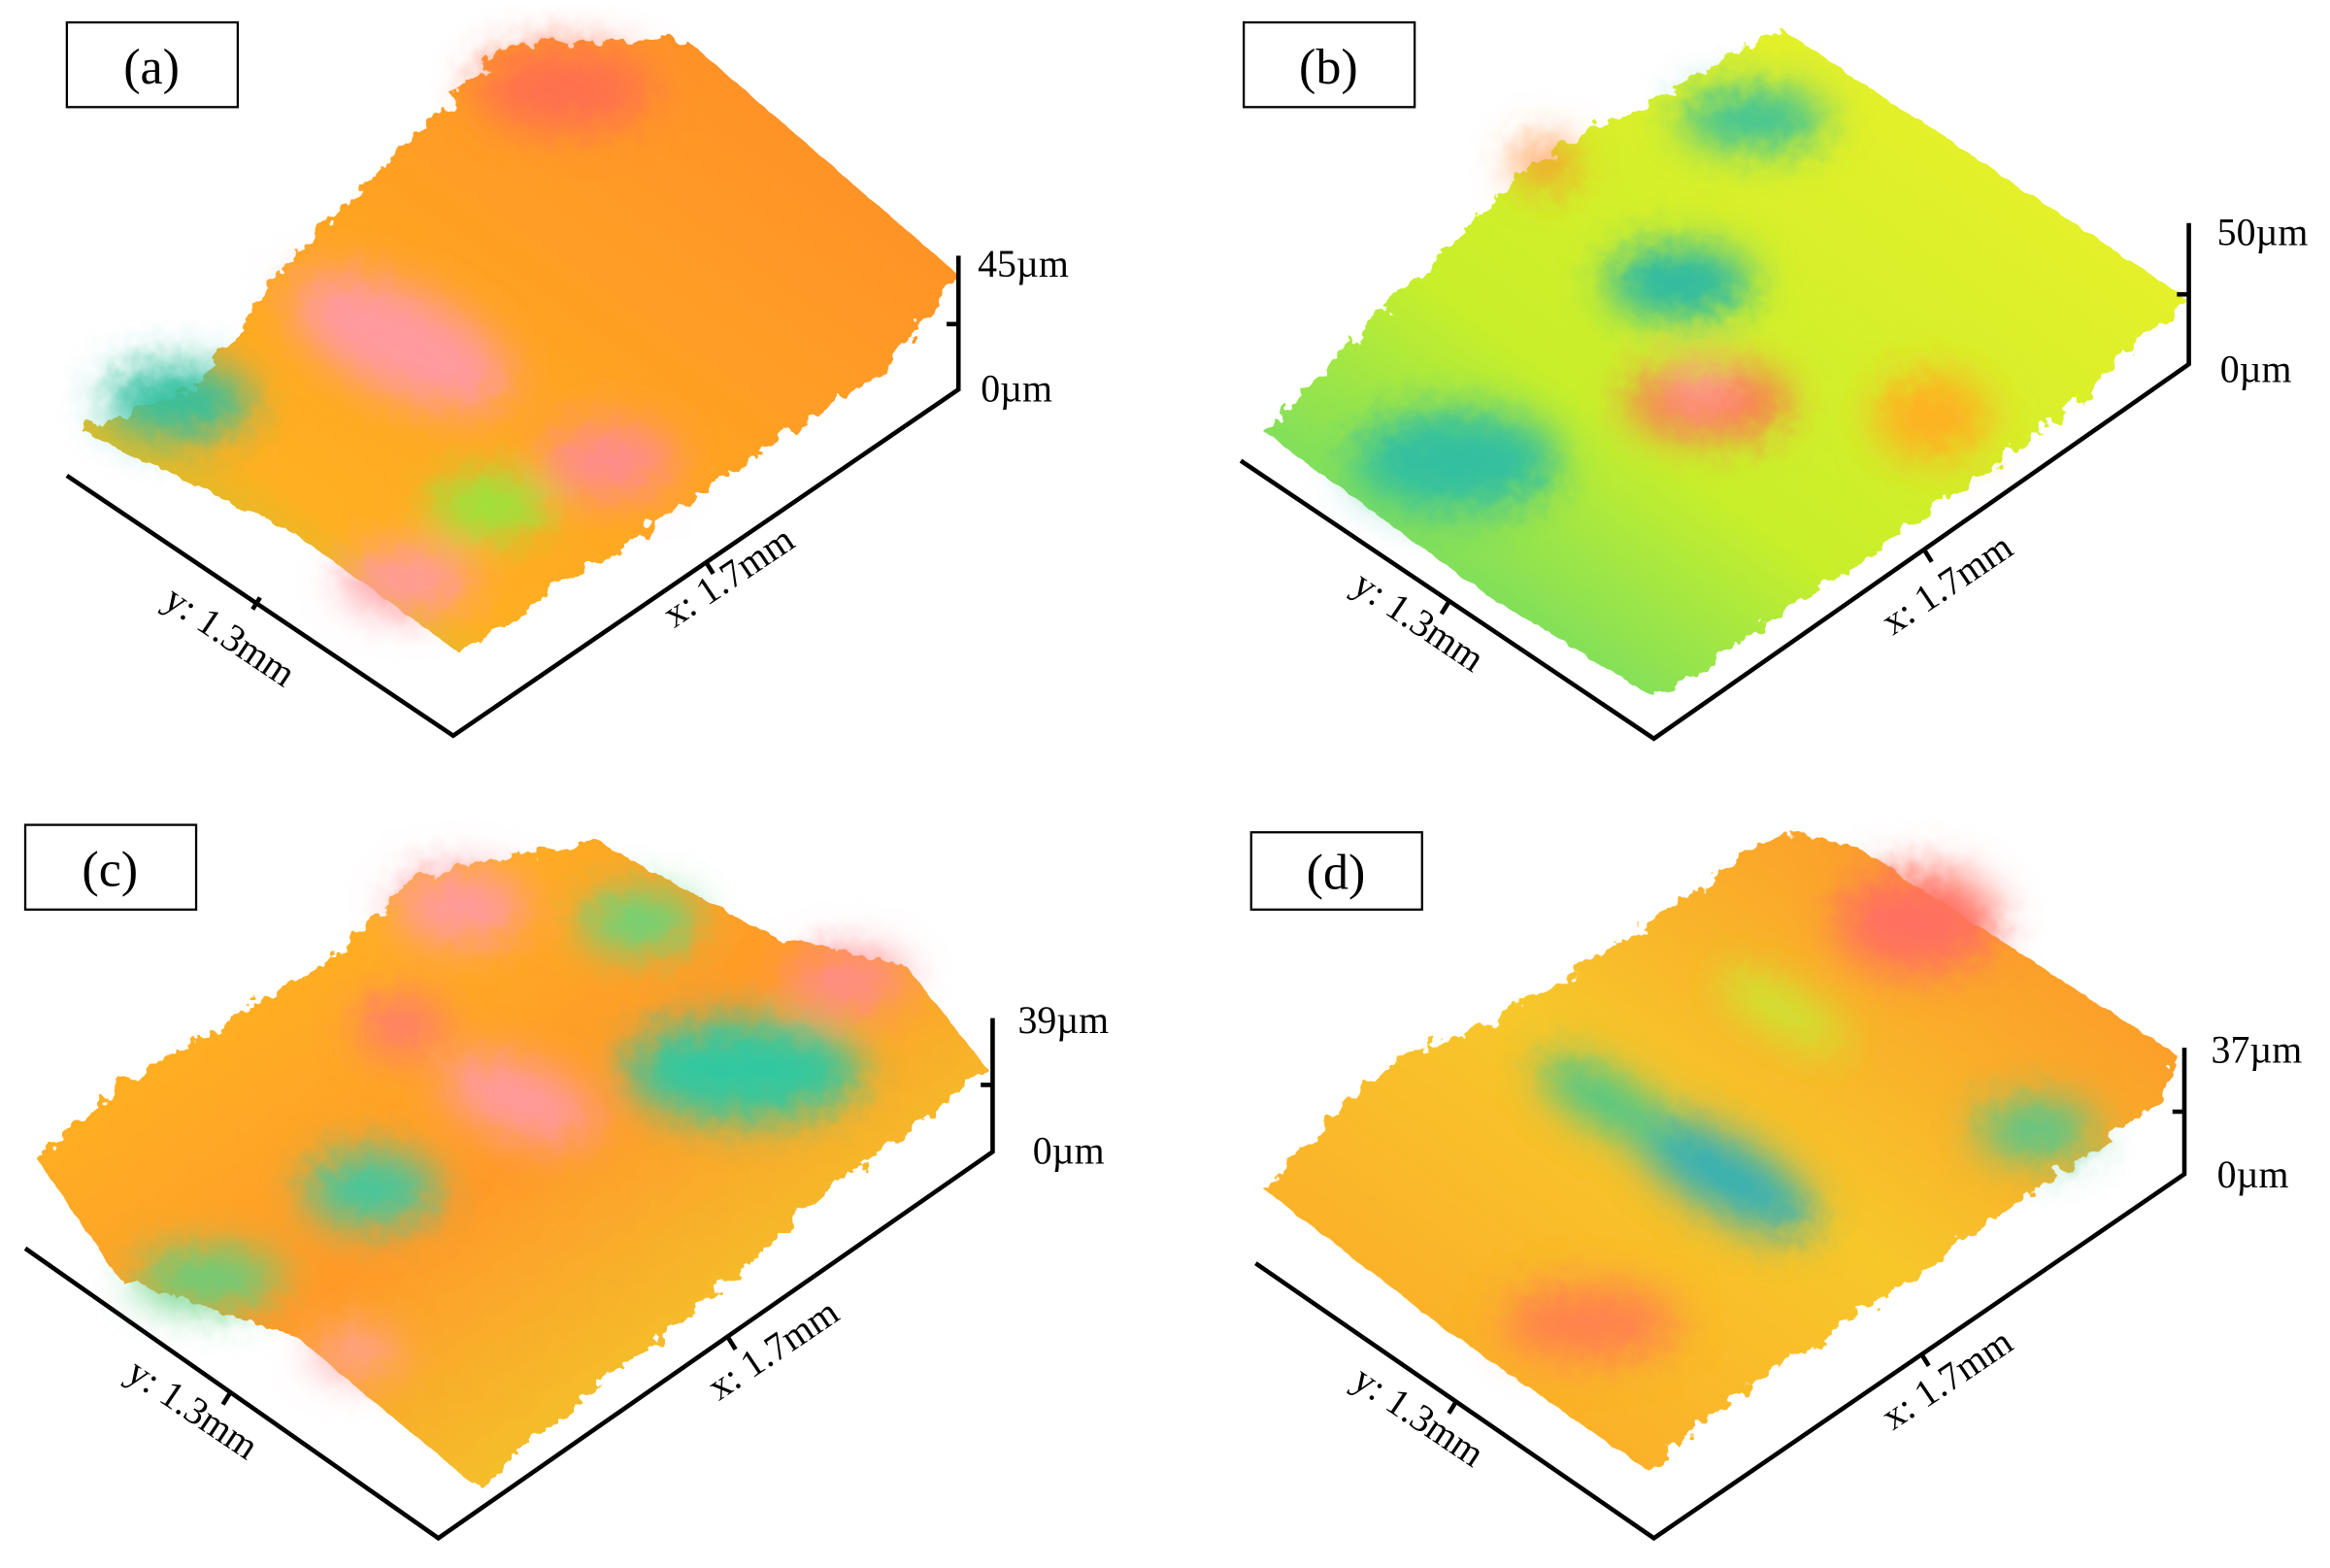 The width and height of the screenshot is (2330, 1568). What do you see at coordinates (1328, 67) in the screenshot?
I see `panel-label: (b)` at bounding box center [1328, 67].